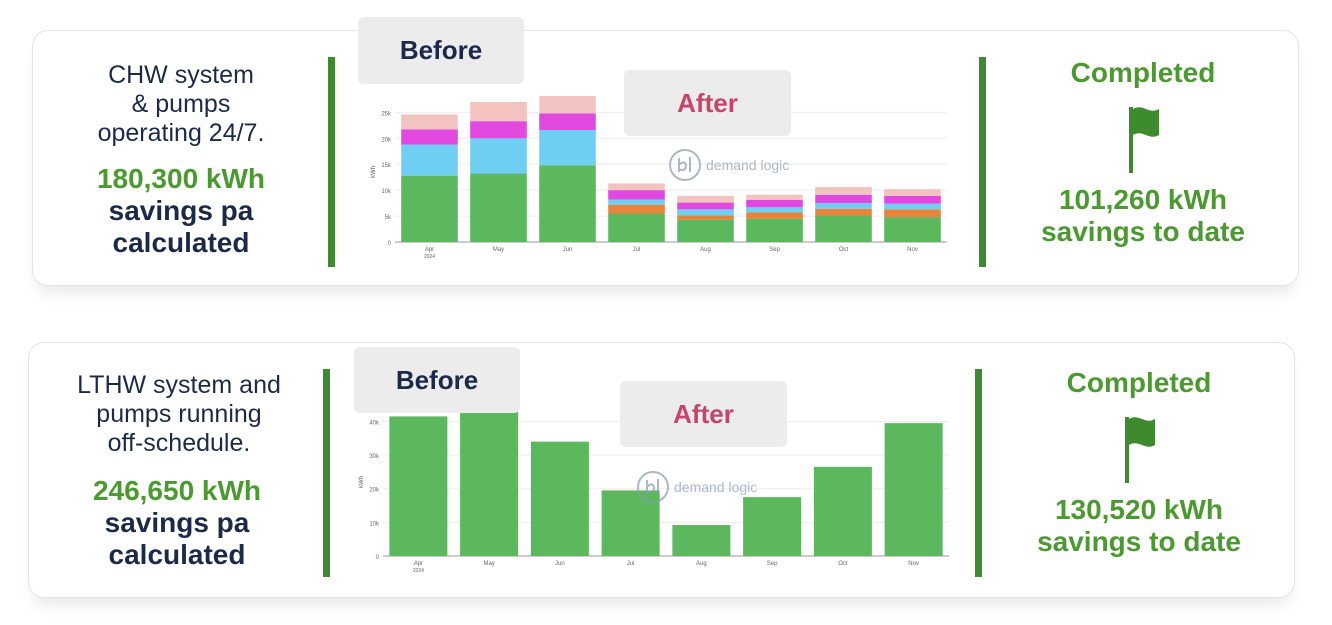 The width and height of the screenshot is (1332, 625). I want to click on x-tick-label: Oct, so click(843, 564).